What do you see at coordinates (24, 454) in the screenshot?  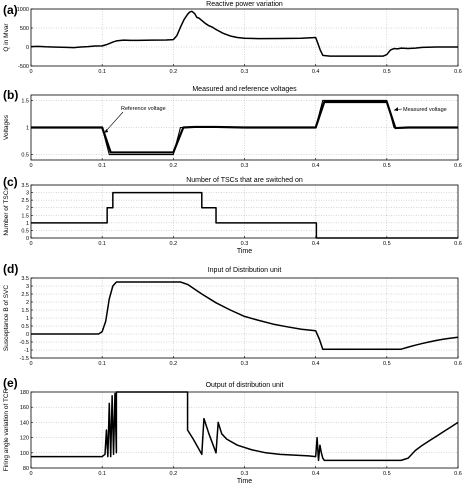 I see `y-tick-label: 100` at bounding box center [24, 454].